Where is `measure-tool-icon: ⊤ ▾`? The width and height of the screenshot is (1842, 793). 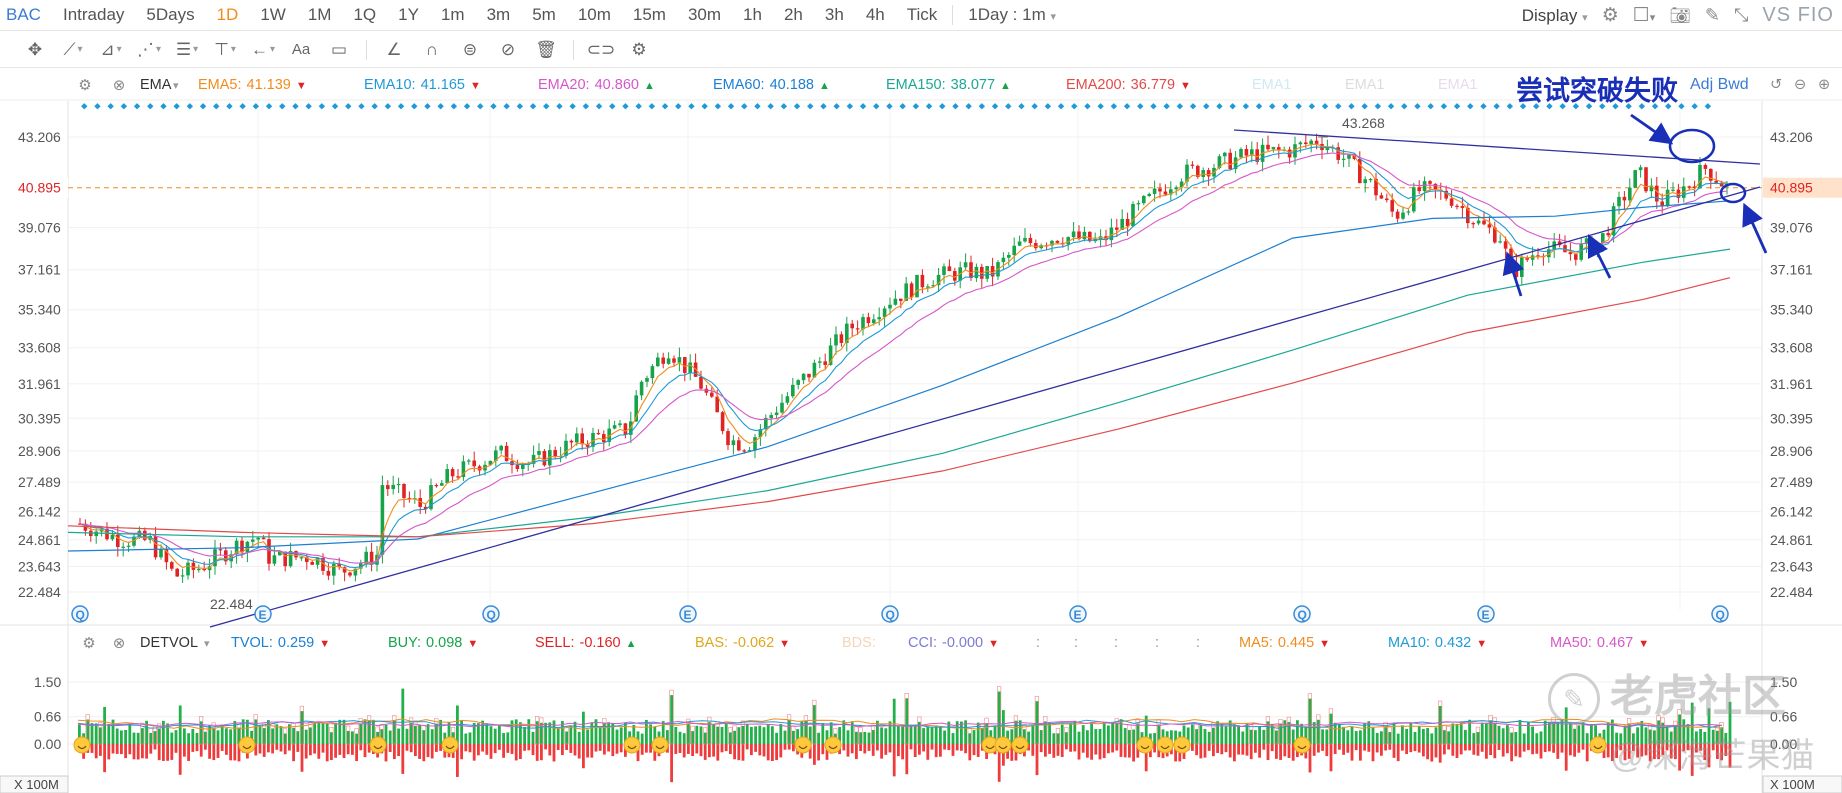 measure-tool-icon: ⊤ ▾ is located at coordinates (225, 49).